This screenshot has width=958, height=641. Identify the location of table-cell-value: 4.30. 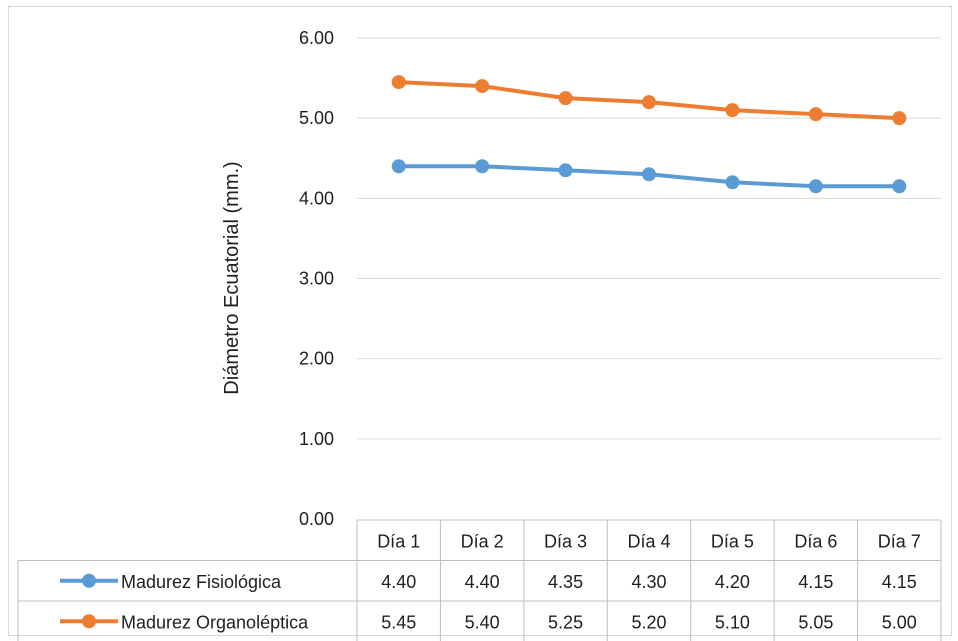
(648, 582).